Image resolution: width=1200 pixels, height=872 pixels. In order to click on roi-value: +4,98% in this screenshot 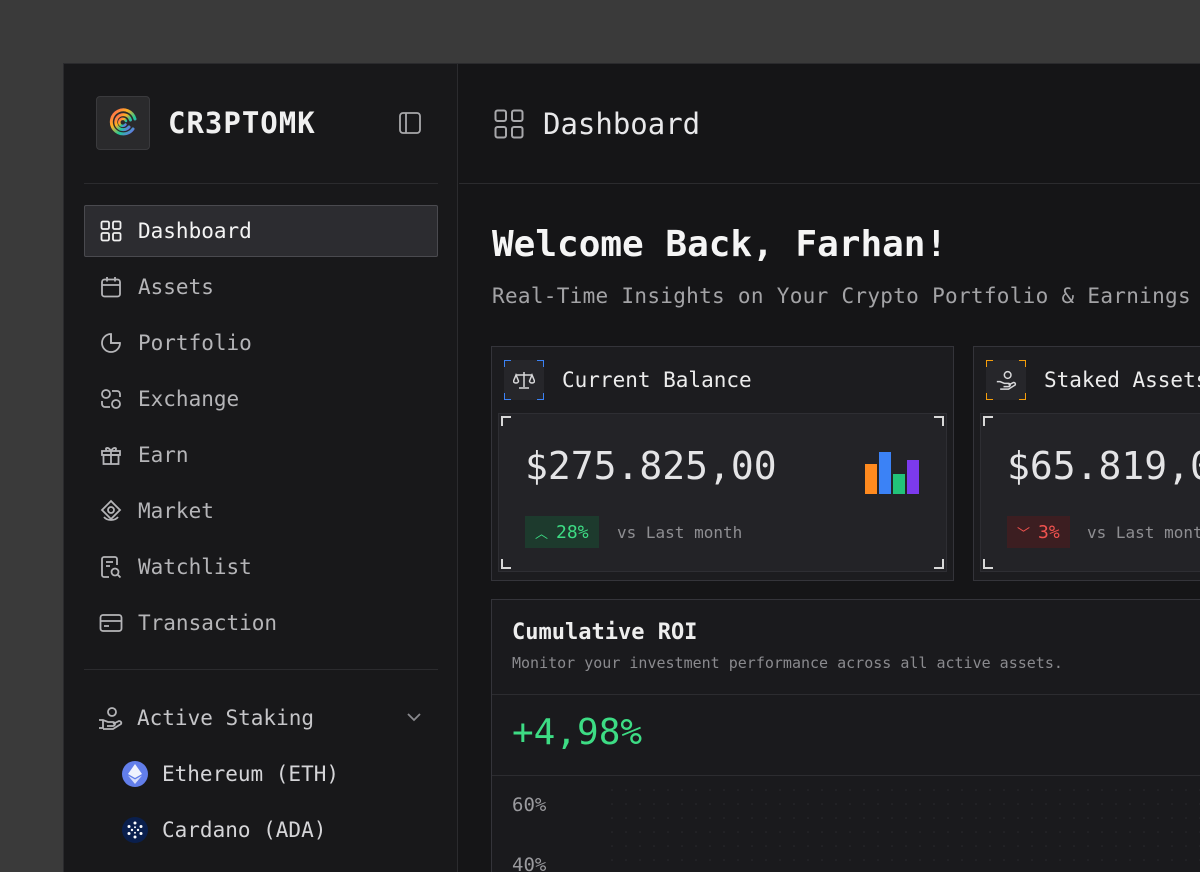, I will do `click(577, 732)`.